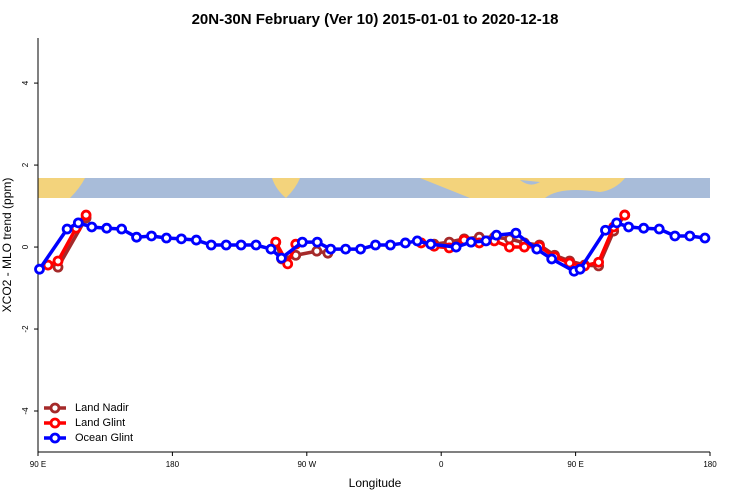 This screenshot has width=750, height=500. I want to click on legend-label: Land Nadir, so click(102, 408).